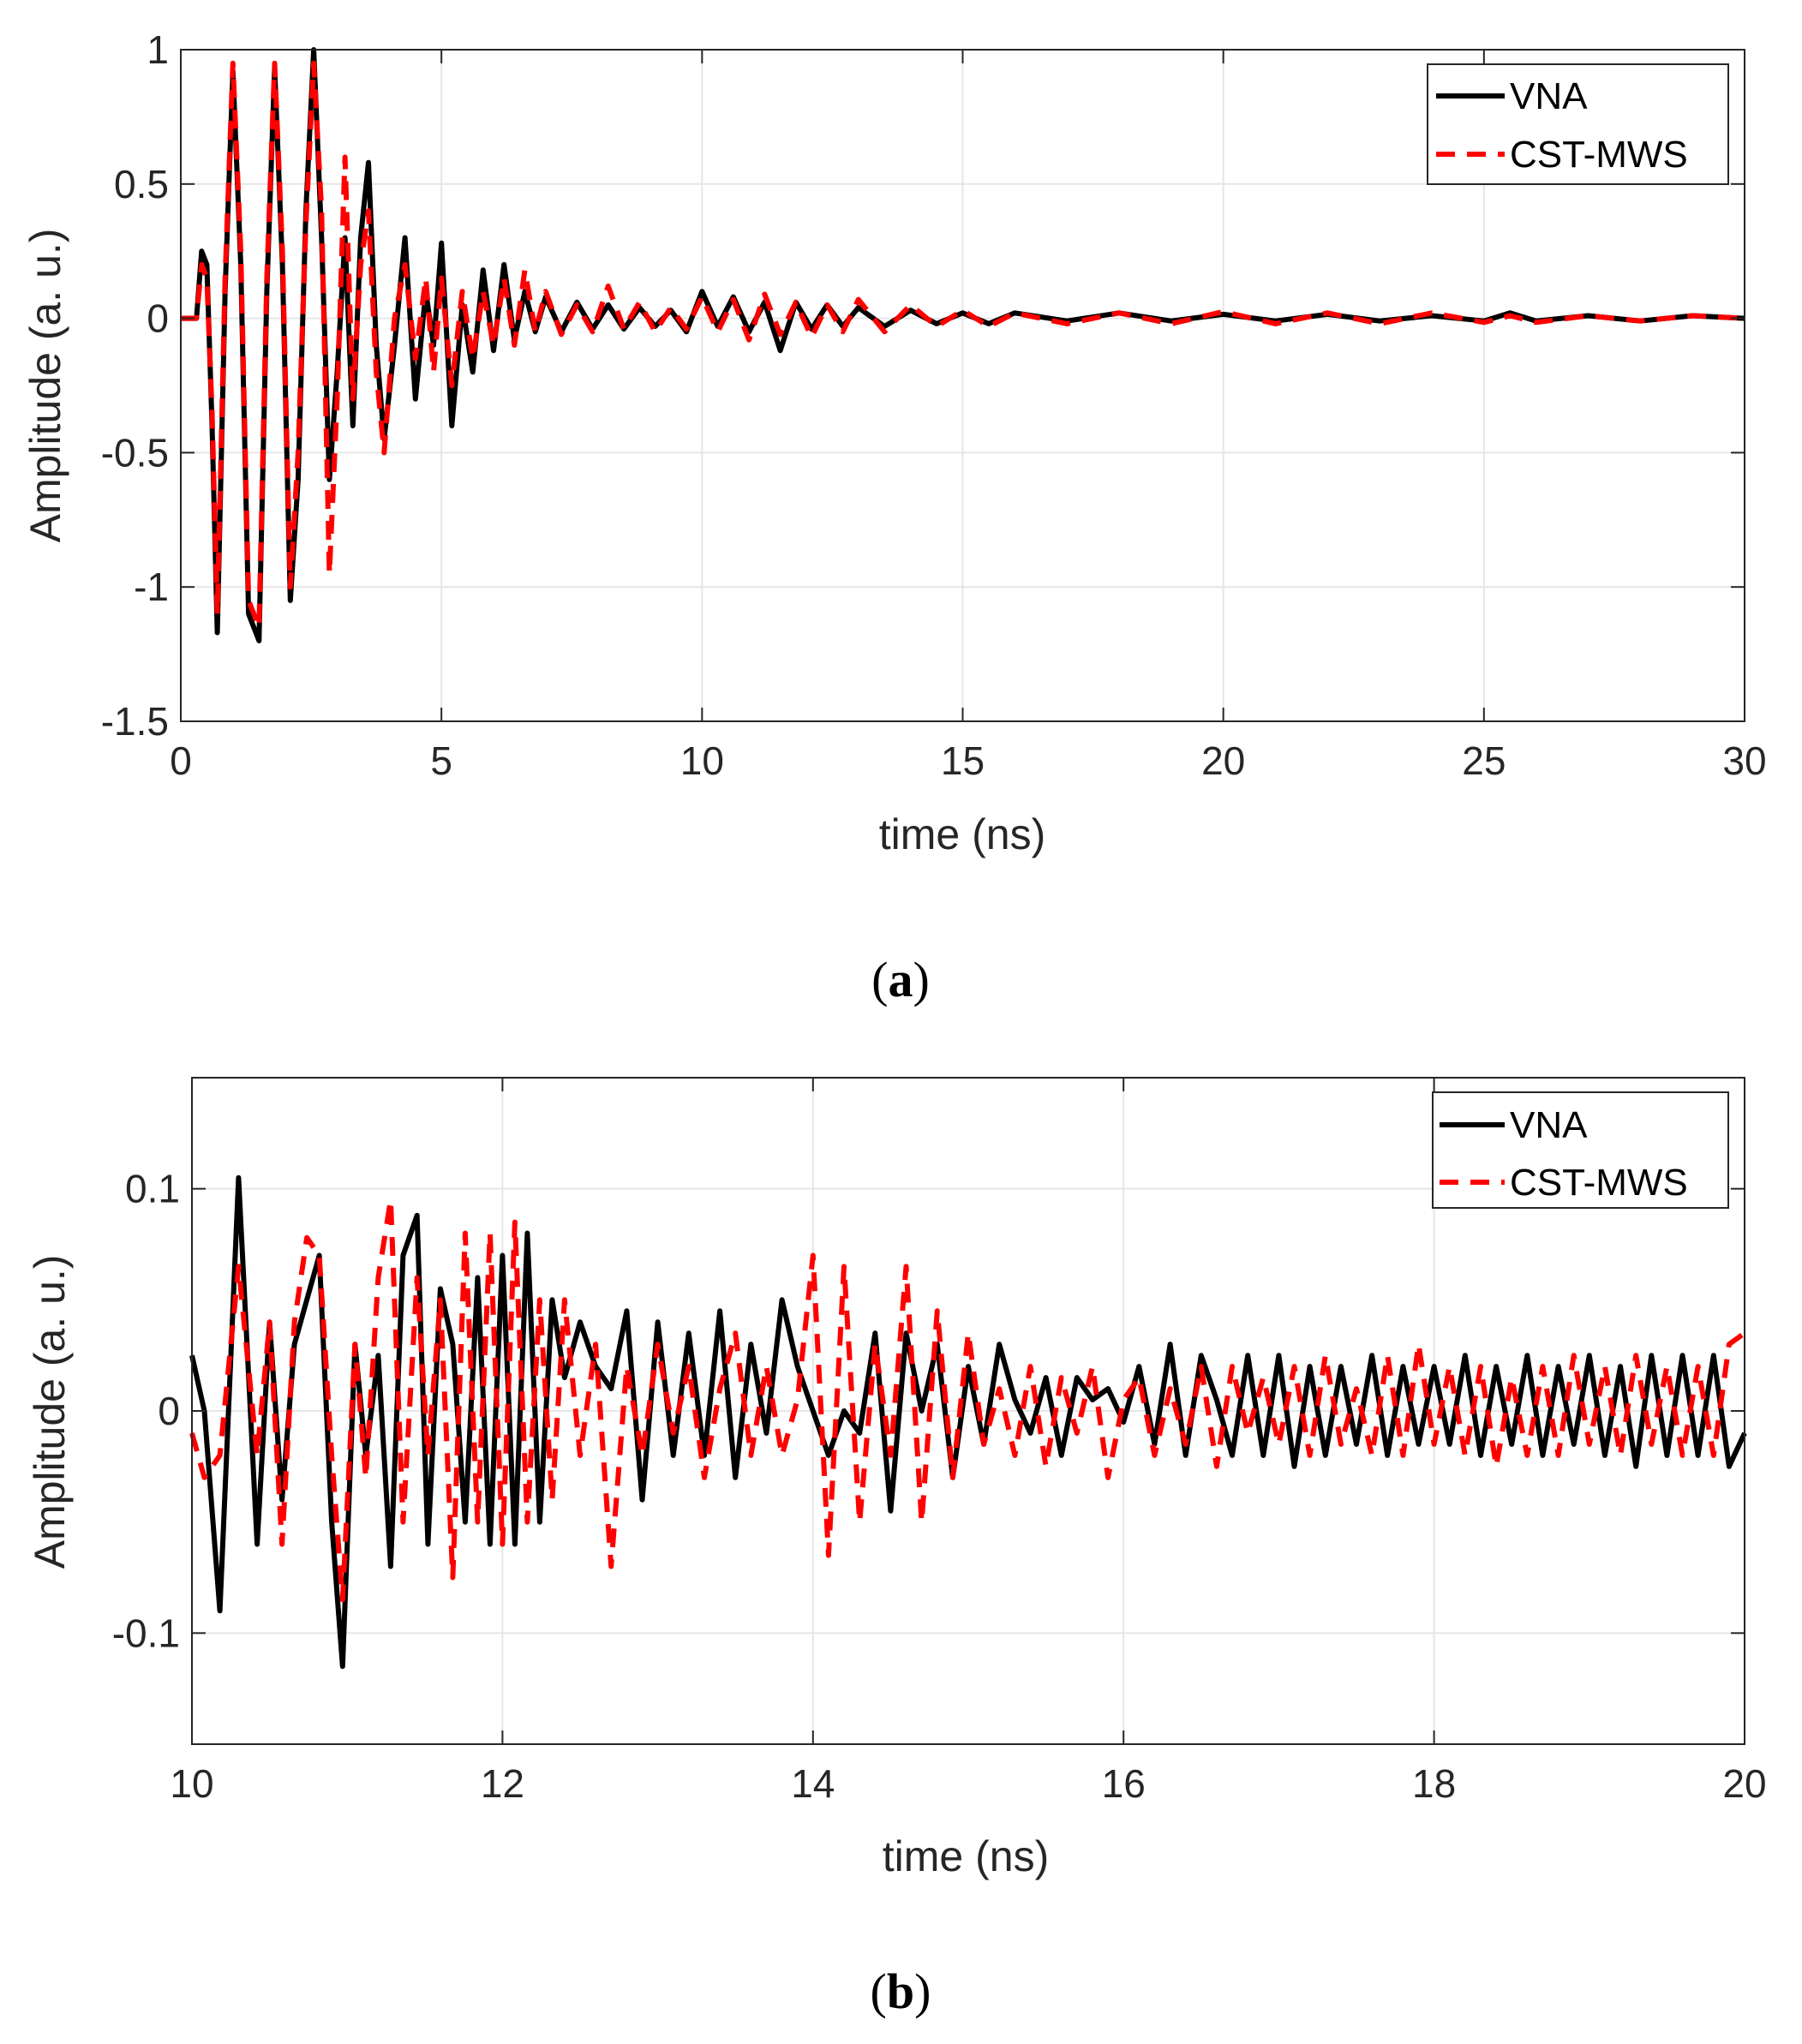 This screenshot has width=1802, height=2044. What do you see at coordinates (135, 721) in the screenshot?
I see `y-tick-label: -1.5` at bounding box center [135, 721].